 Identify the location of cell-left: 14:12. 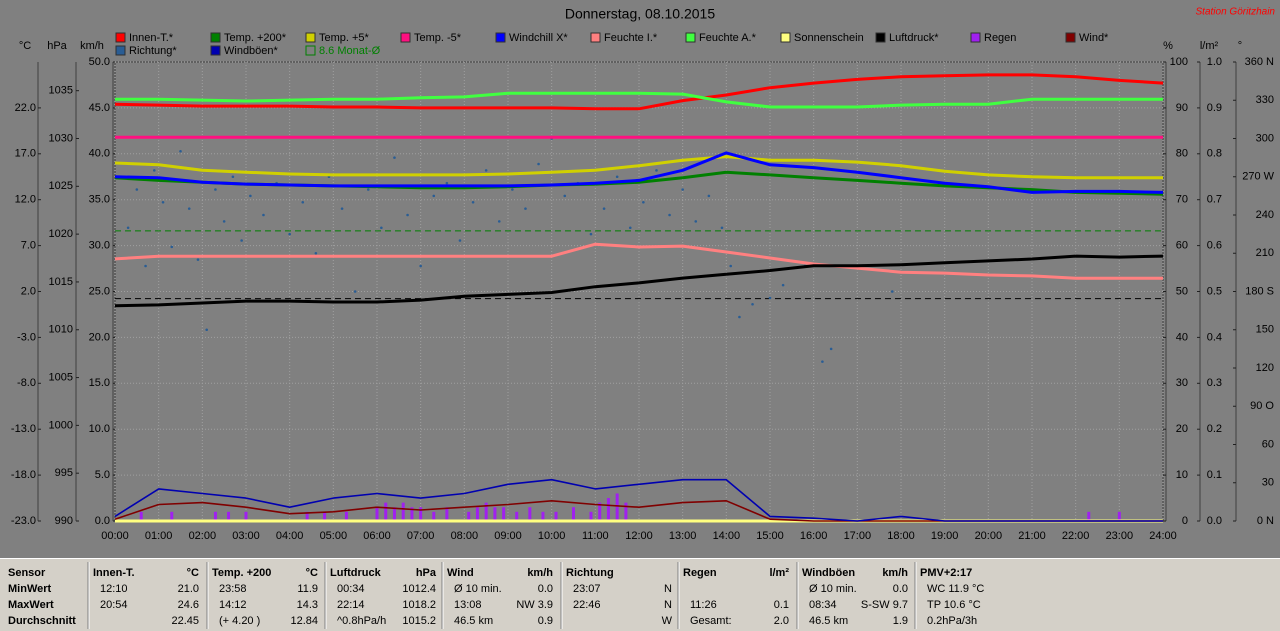
(233, 605).